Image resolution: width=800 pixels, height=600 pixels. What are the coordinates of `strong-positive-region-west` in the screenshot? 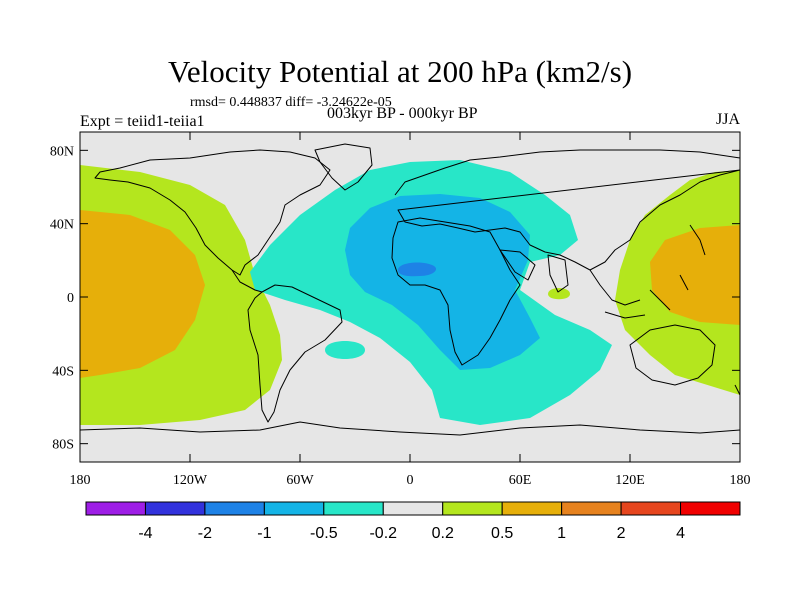 It's located at (142, 294).